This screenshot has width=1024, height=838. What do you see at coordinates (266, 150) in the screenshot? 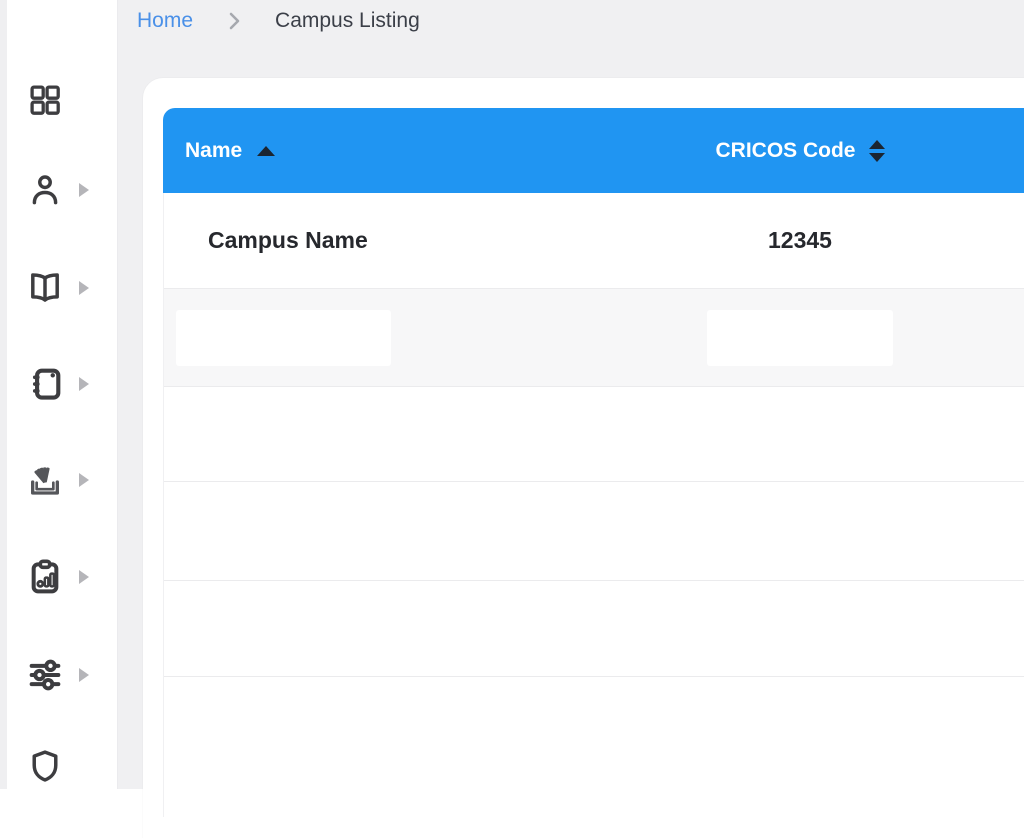
I see `sort-ascending-icon` at bounding box center [266, 150].